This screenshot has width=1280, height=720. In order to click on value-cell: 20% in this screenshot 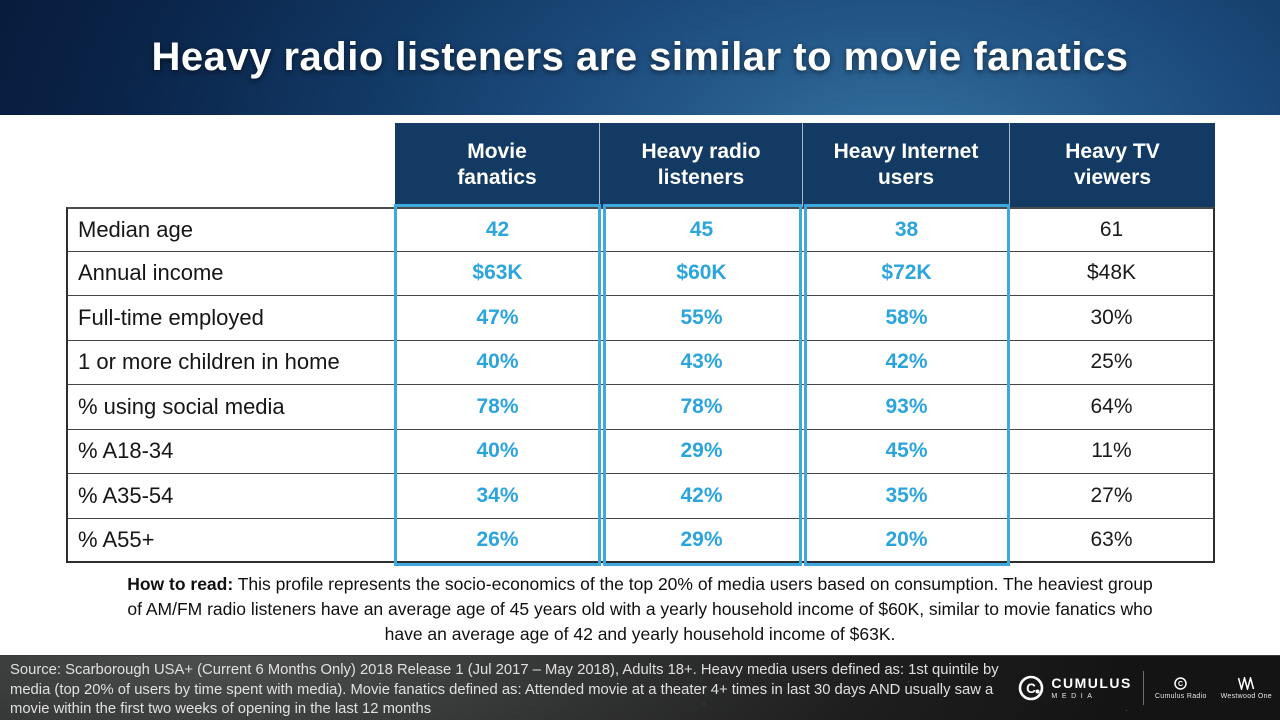, I will do `click(906, 540)`.